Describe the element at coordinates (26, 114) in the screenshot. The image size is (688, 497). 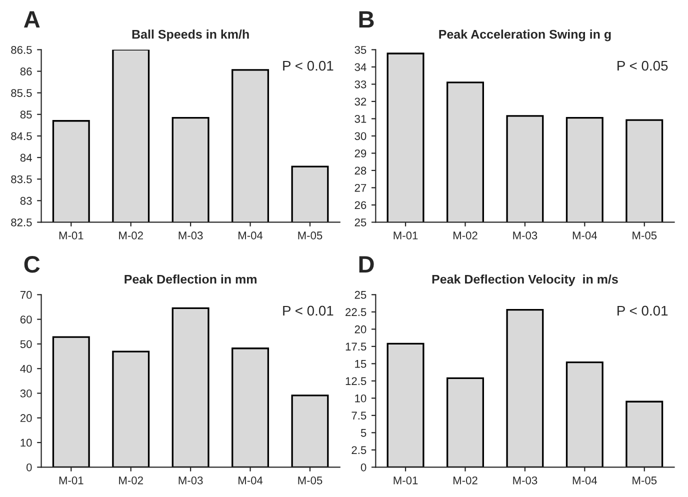
I see `y-tick-label: 85` at that location.